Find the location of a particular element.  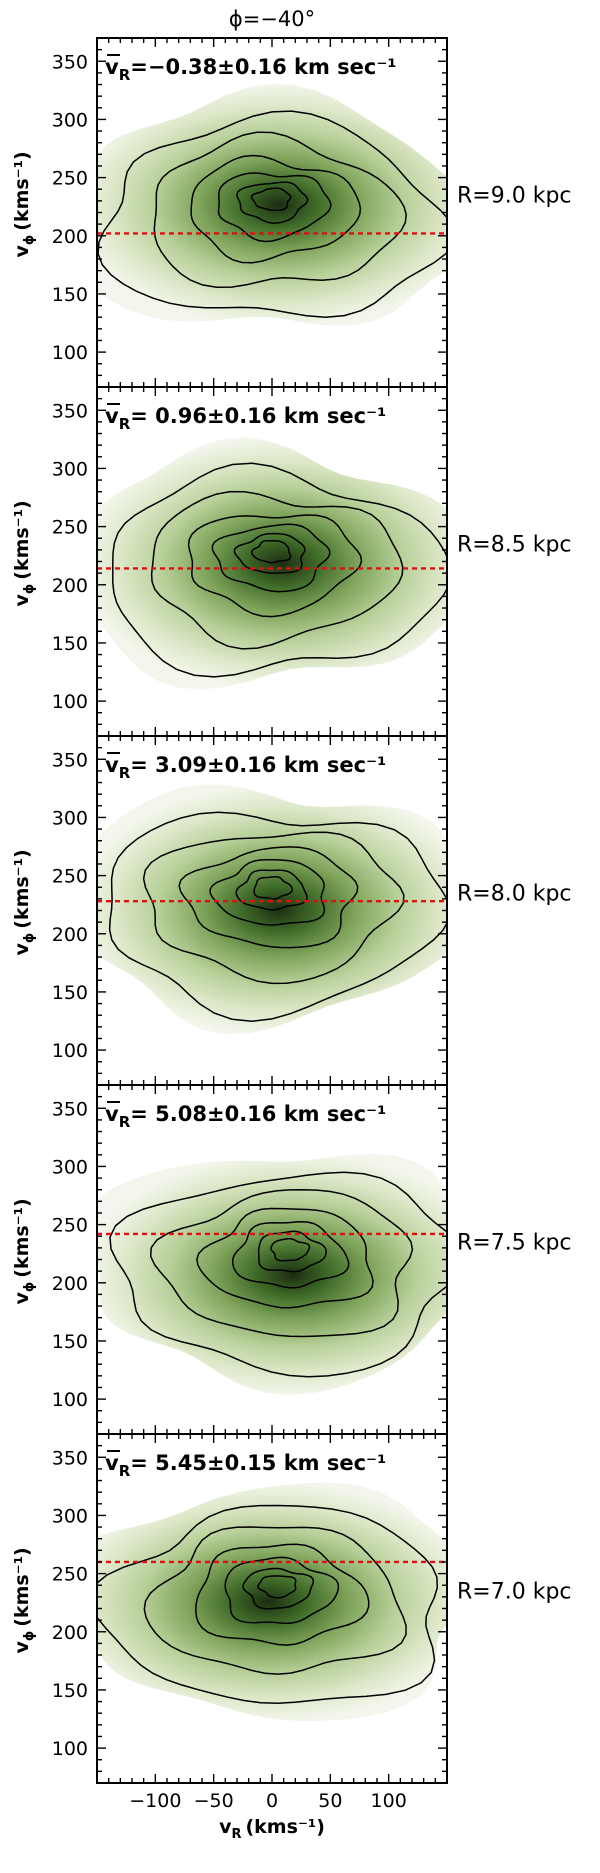

radius-label: R=7.0 kpc is located at coordinates (514, 1592).